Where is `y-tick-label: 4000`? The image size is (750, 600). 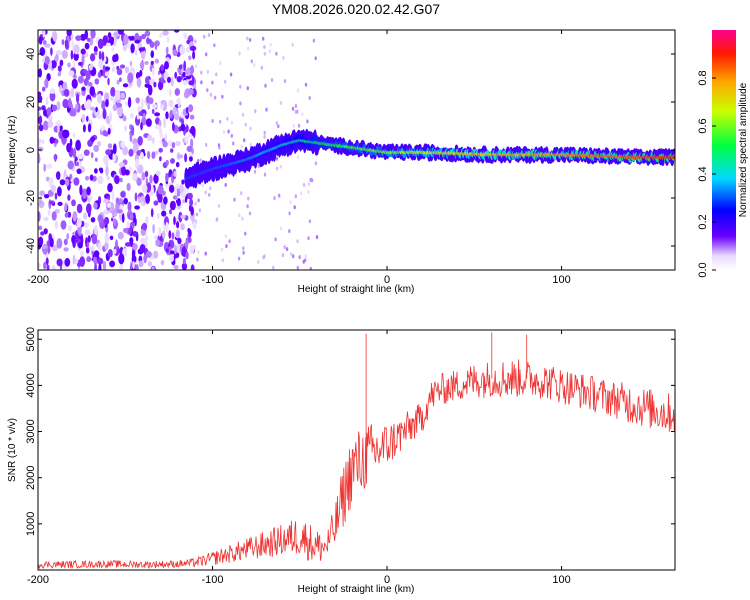 y-tick-label: 4000 is located at coordinates (31, 385).